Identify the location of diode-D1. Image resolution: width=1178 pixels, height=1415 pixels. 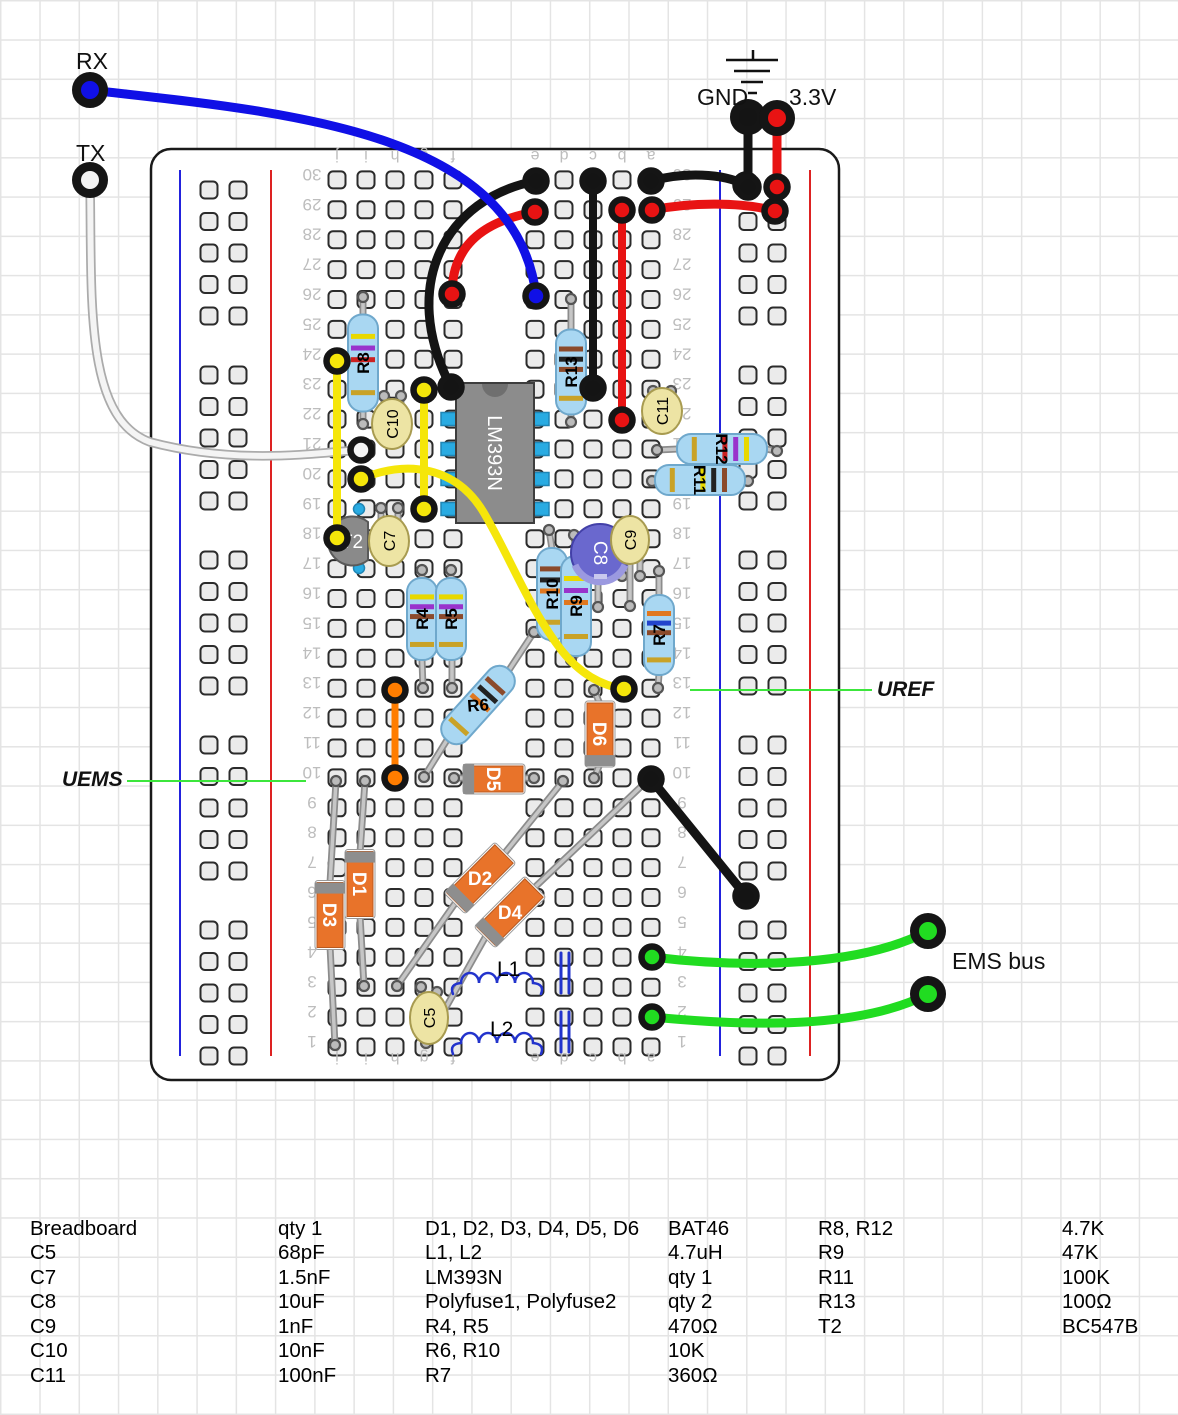
(360, 884).